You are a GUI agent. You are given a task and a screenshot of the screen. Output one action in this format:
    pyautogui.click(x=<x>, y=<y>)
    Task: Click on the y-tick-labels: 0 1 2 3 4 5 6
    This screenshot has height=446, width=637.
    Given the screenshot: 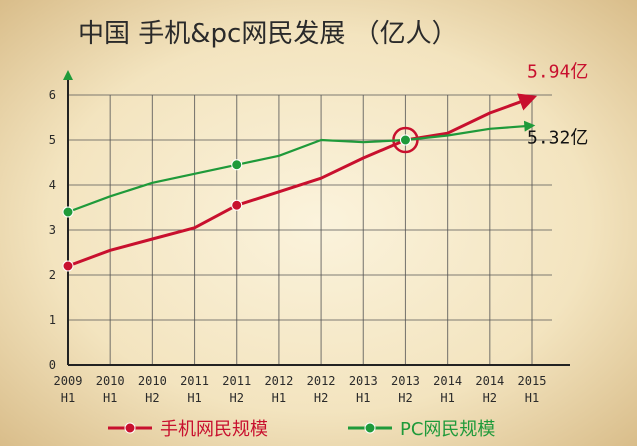 What is the action you would take?
    pyautogui.click(x=52, y=230)
    